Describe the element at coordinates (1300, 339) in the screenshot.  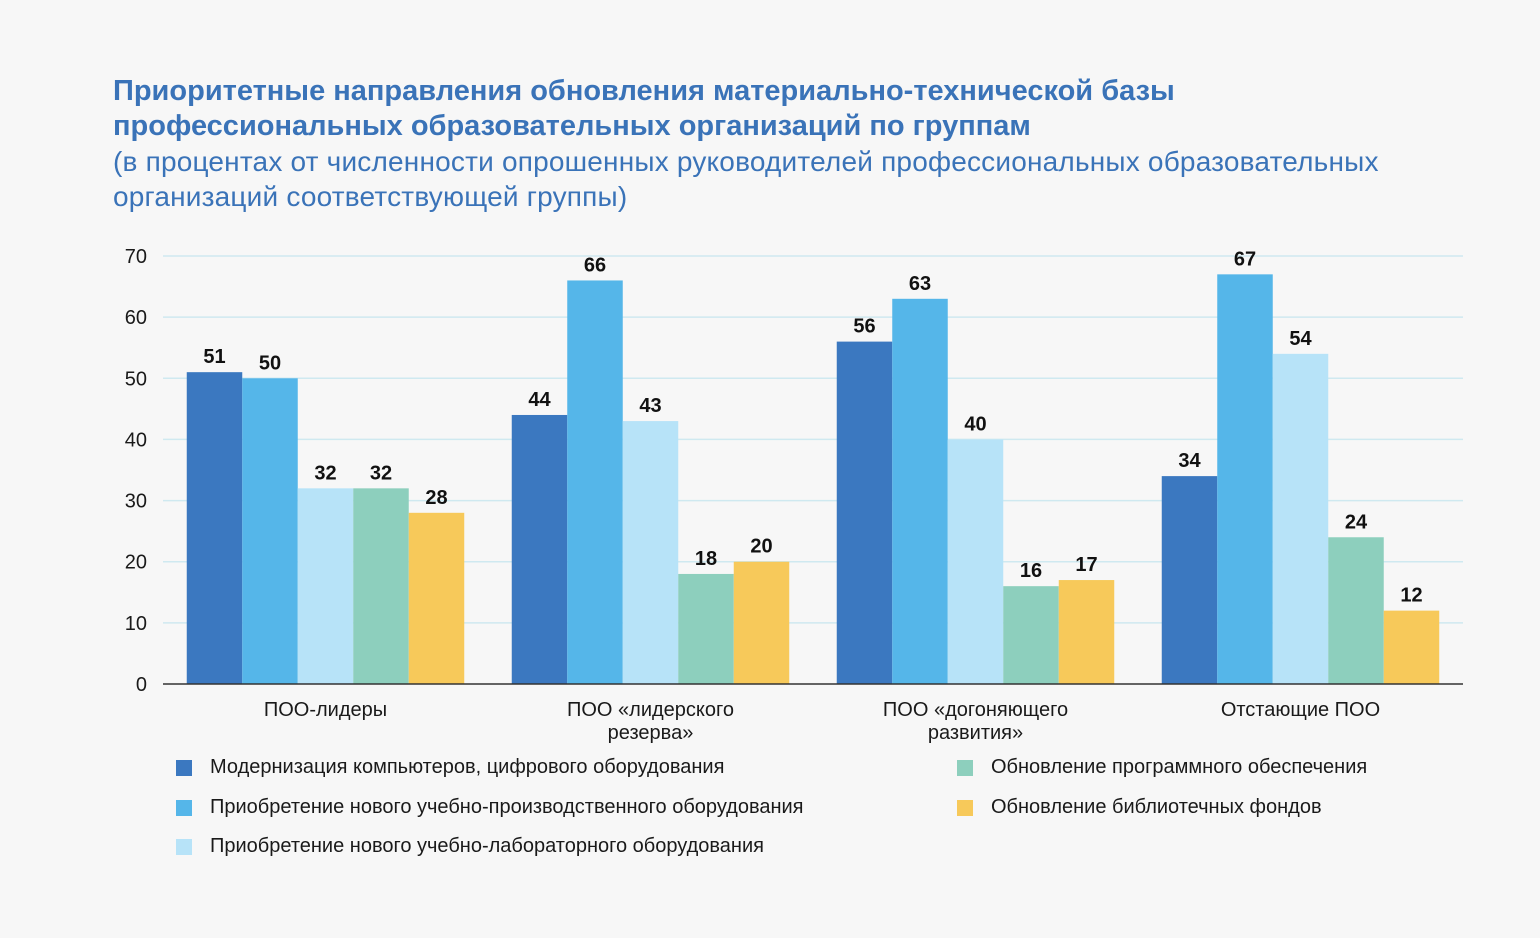
I see `data-label: 54` at that location.